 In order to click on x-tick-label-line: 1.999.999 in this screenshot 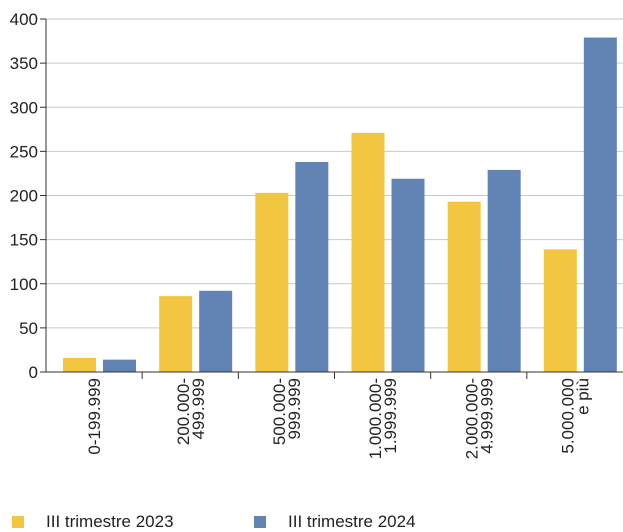, I will do `click(390, 416)`.